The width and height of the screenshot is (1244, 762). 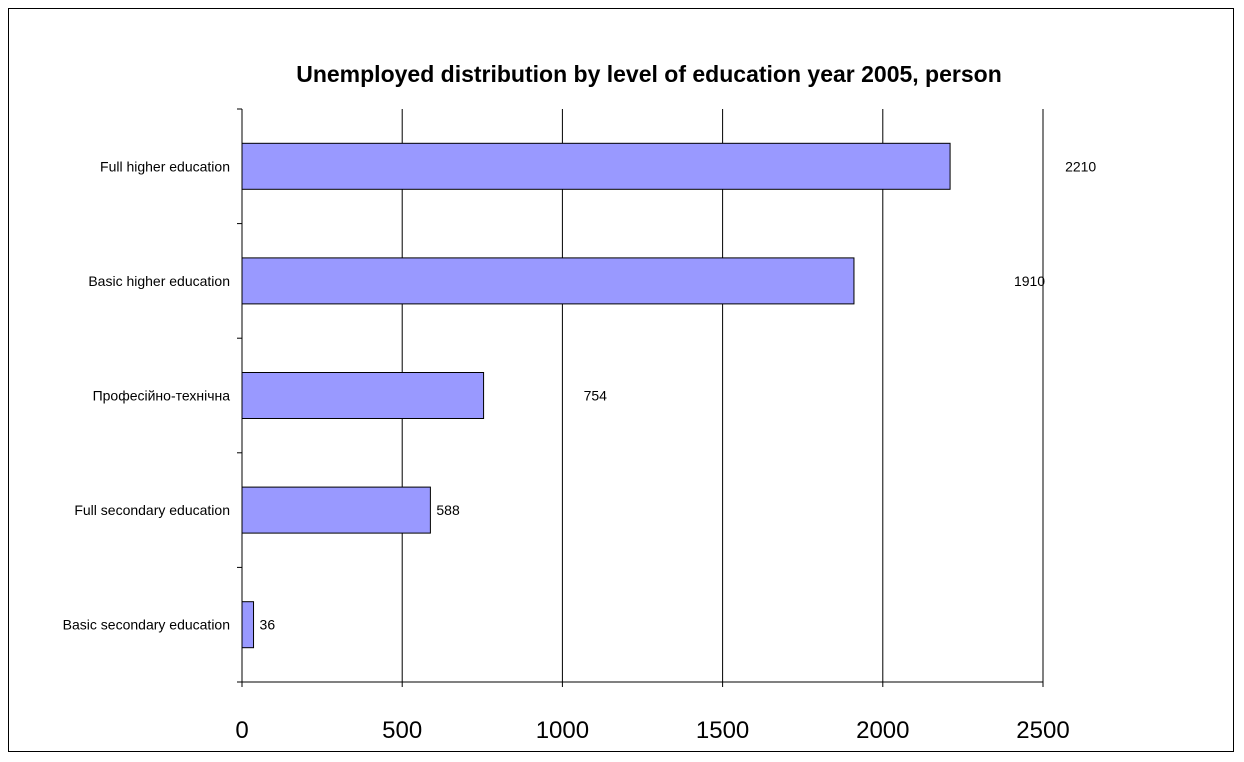 What do you see at coordinates (402, 730) in the screenshot?
I see `x-tick-label-500: 500` at bounding box center [402, 730].